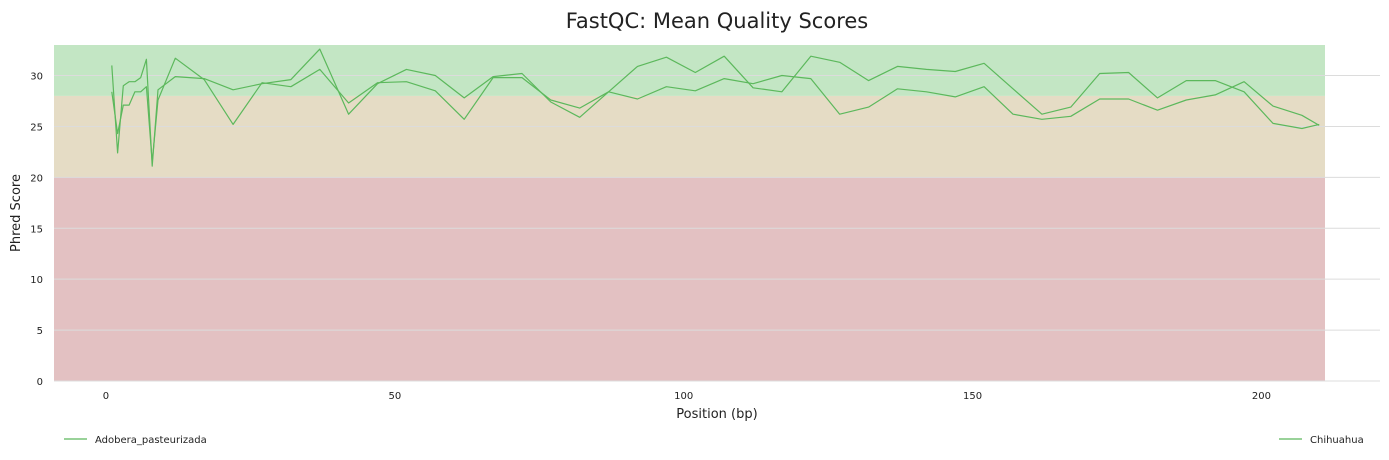 The image size is (1389, 460). What do you see at coordinates (40, 331) in the screenshot?
I see `y-tick-label: 5` at bounding box center [40, 331].